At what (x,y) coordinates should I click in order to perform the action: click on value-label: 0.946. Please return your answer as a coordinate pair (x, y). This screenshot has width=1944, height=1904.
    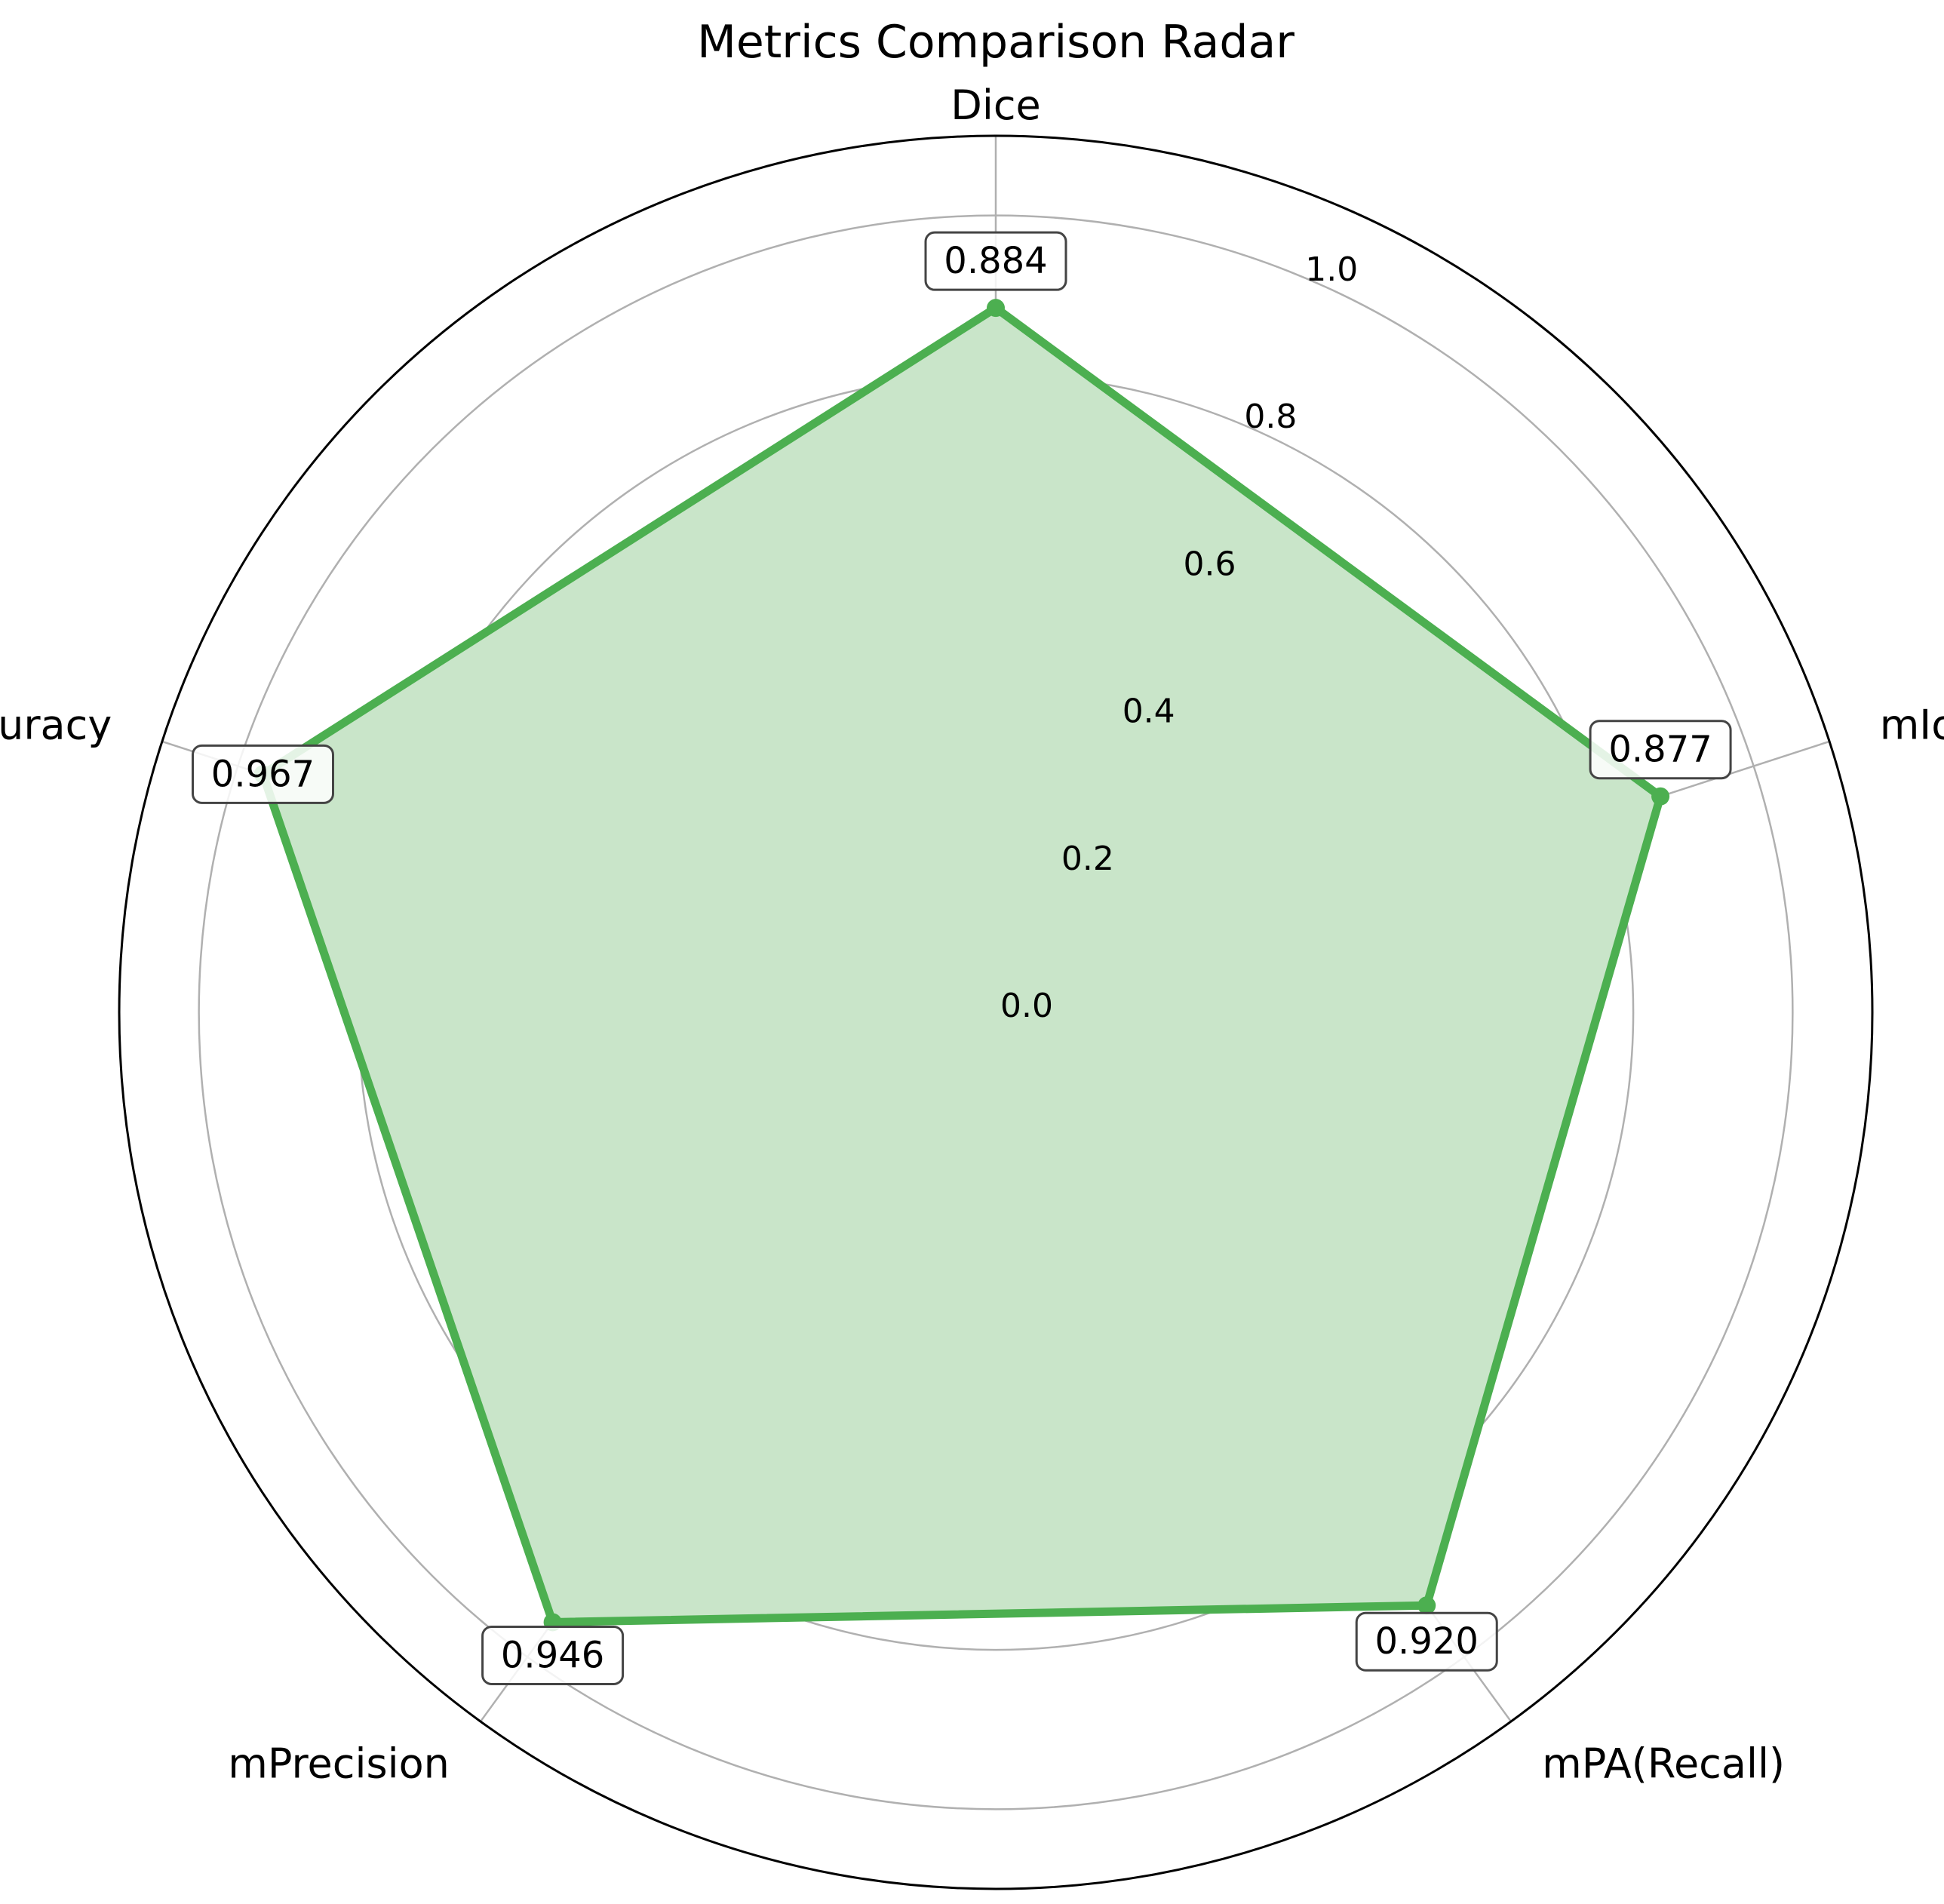
    Looking at the image, I should click on (552, 1655).